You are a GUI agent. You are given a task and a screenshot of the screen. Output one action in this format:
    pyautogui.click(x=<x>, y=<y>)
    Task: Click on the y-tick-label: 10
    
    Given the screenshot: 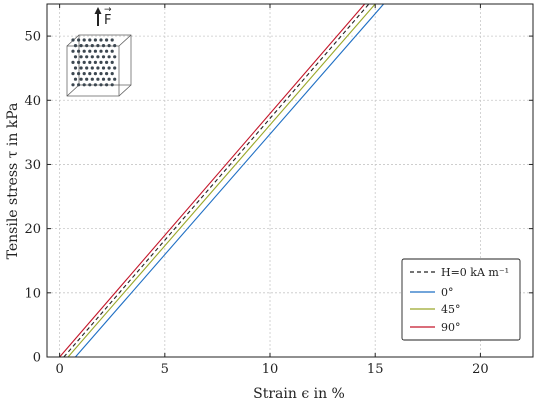 What is the action you would take?
    pyautogui.click(x=32, y=293)
    